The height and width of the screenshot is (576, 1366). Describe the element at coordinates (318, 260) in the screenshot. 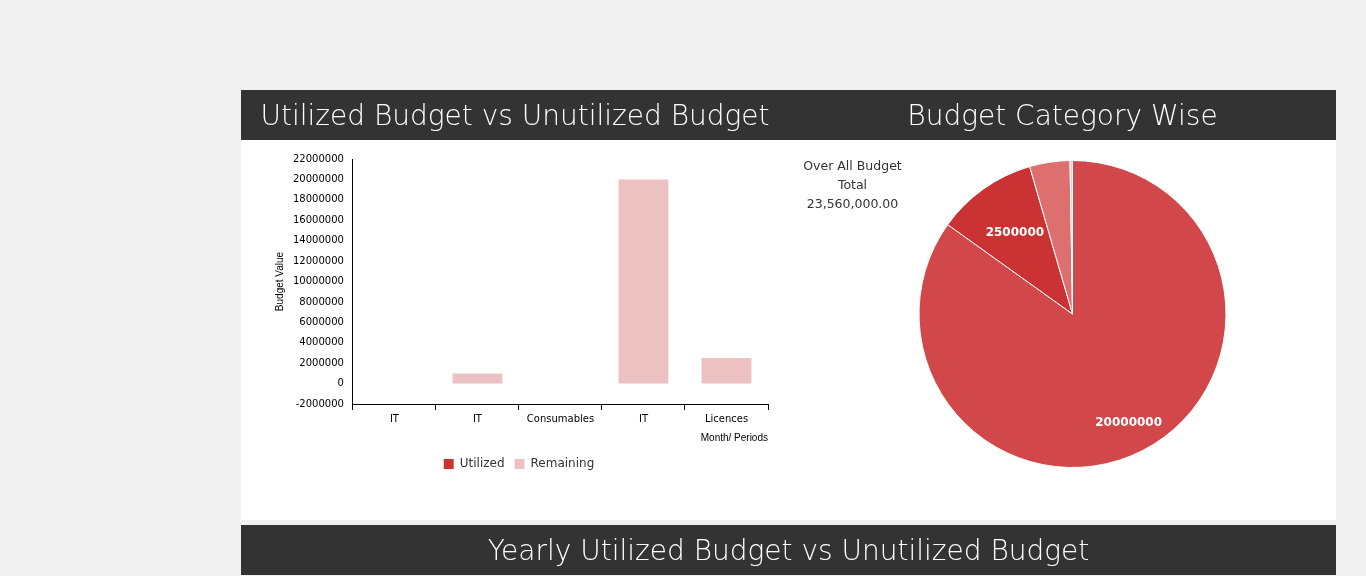

I see `y-tick-label: 12000000` at that location.